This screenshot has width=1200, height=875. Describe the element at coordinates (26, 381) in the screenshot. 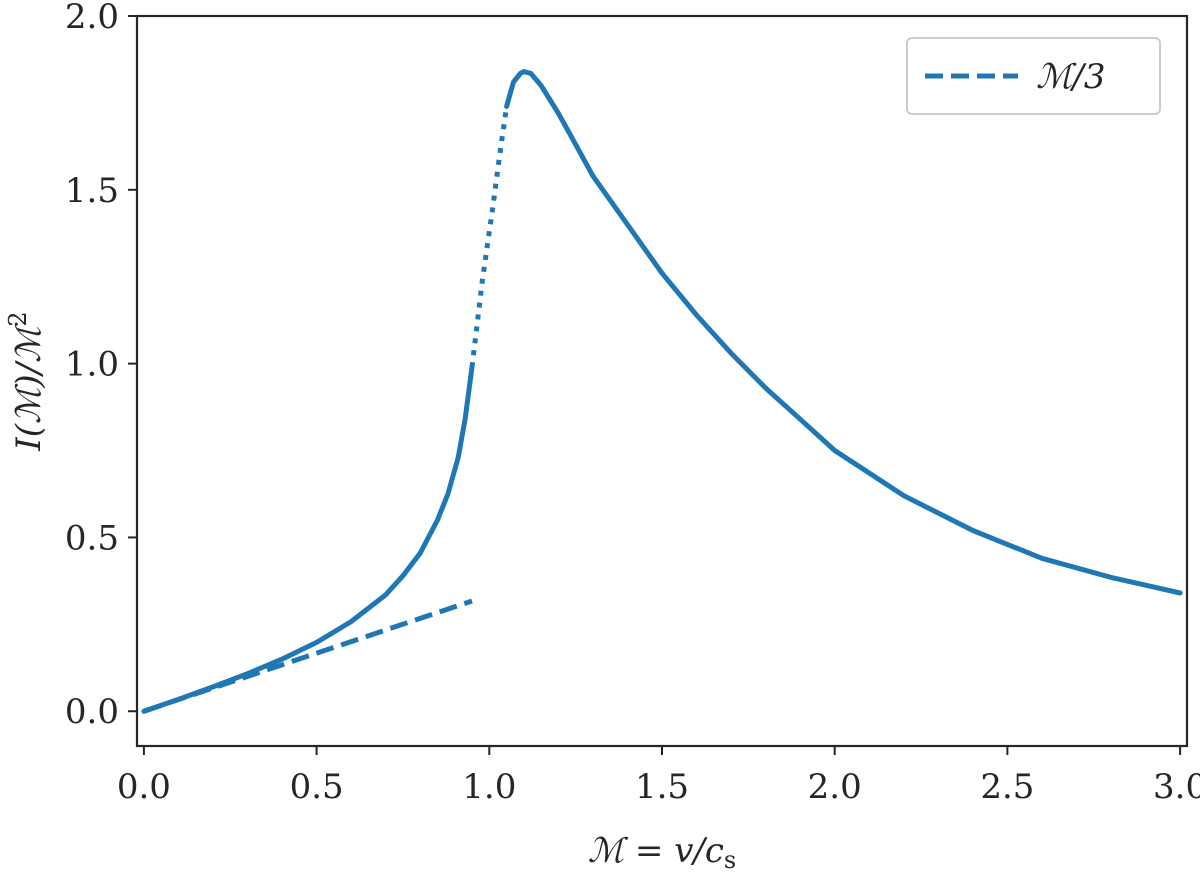

I see `y-axis-label: I(ℳ)/ℳ2` at that location.